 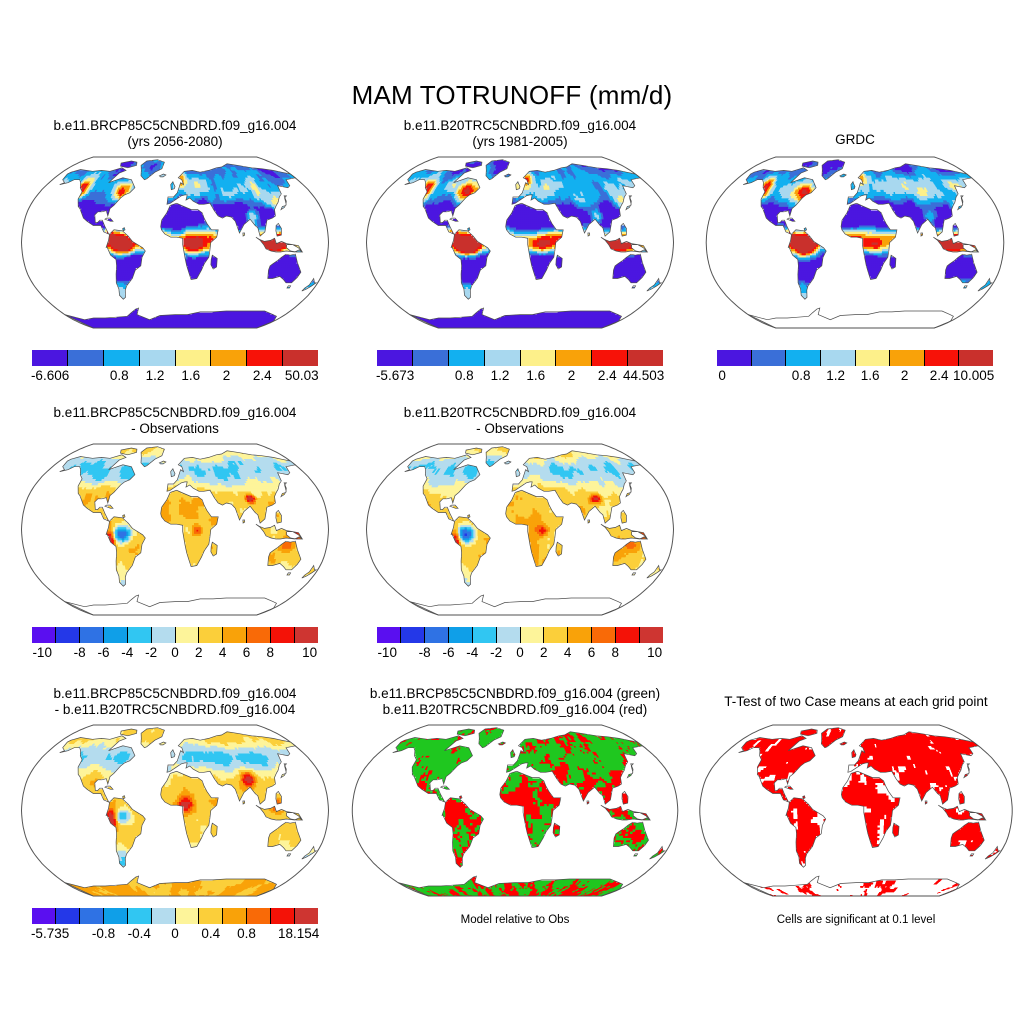 I want to click on panel-title-line: - Observations, so click(x=175, y=428).